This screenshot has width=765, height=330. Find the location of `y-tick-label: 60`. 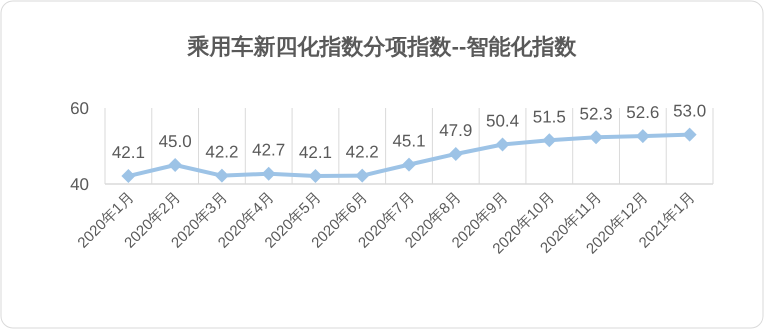

y-tick-label: 60 is located at coordinates (79, 108).